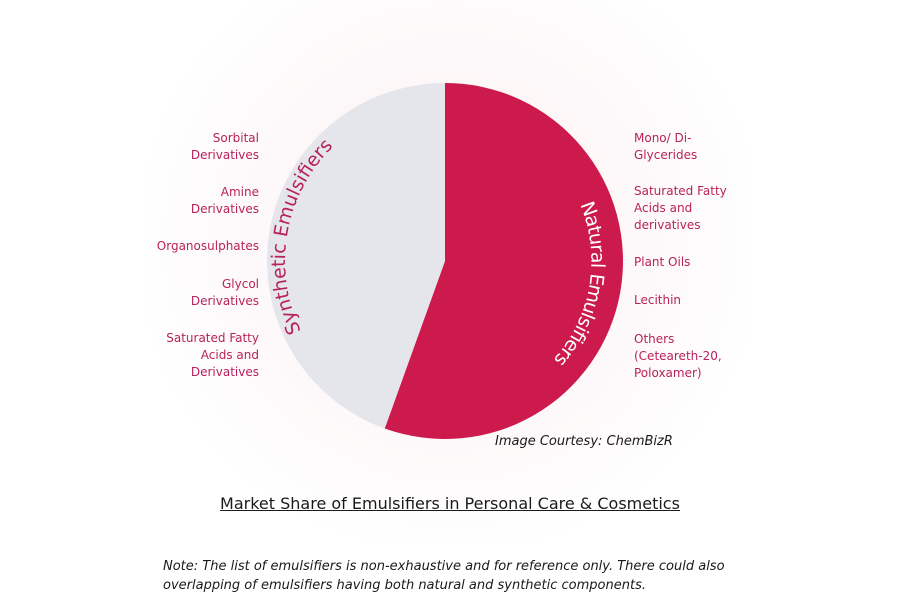 The height and width of the screenshot is (600, 900). Describe the element at coordinates (224, 209) in the screenshot. I see `synthetic-item-2-line-2: Derivatives` at that location.